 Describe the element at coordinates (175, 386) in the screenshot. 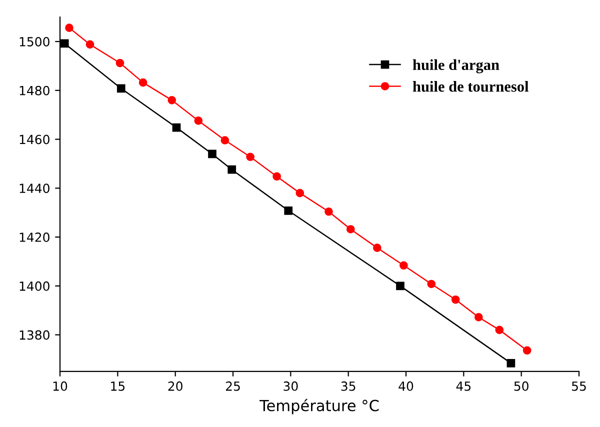

I see `x-tick-label: 20` at that location.